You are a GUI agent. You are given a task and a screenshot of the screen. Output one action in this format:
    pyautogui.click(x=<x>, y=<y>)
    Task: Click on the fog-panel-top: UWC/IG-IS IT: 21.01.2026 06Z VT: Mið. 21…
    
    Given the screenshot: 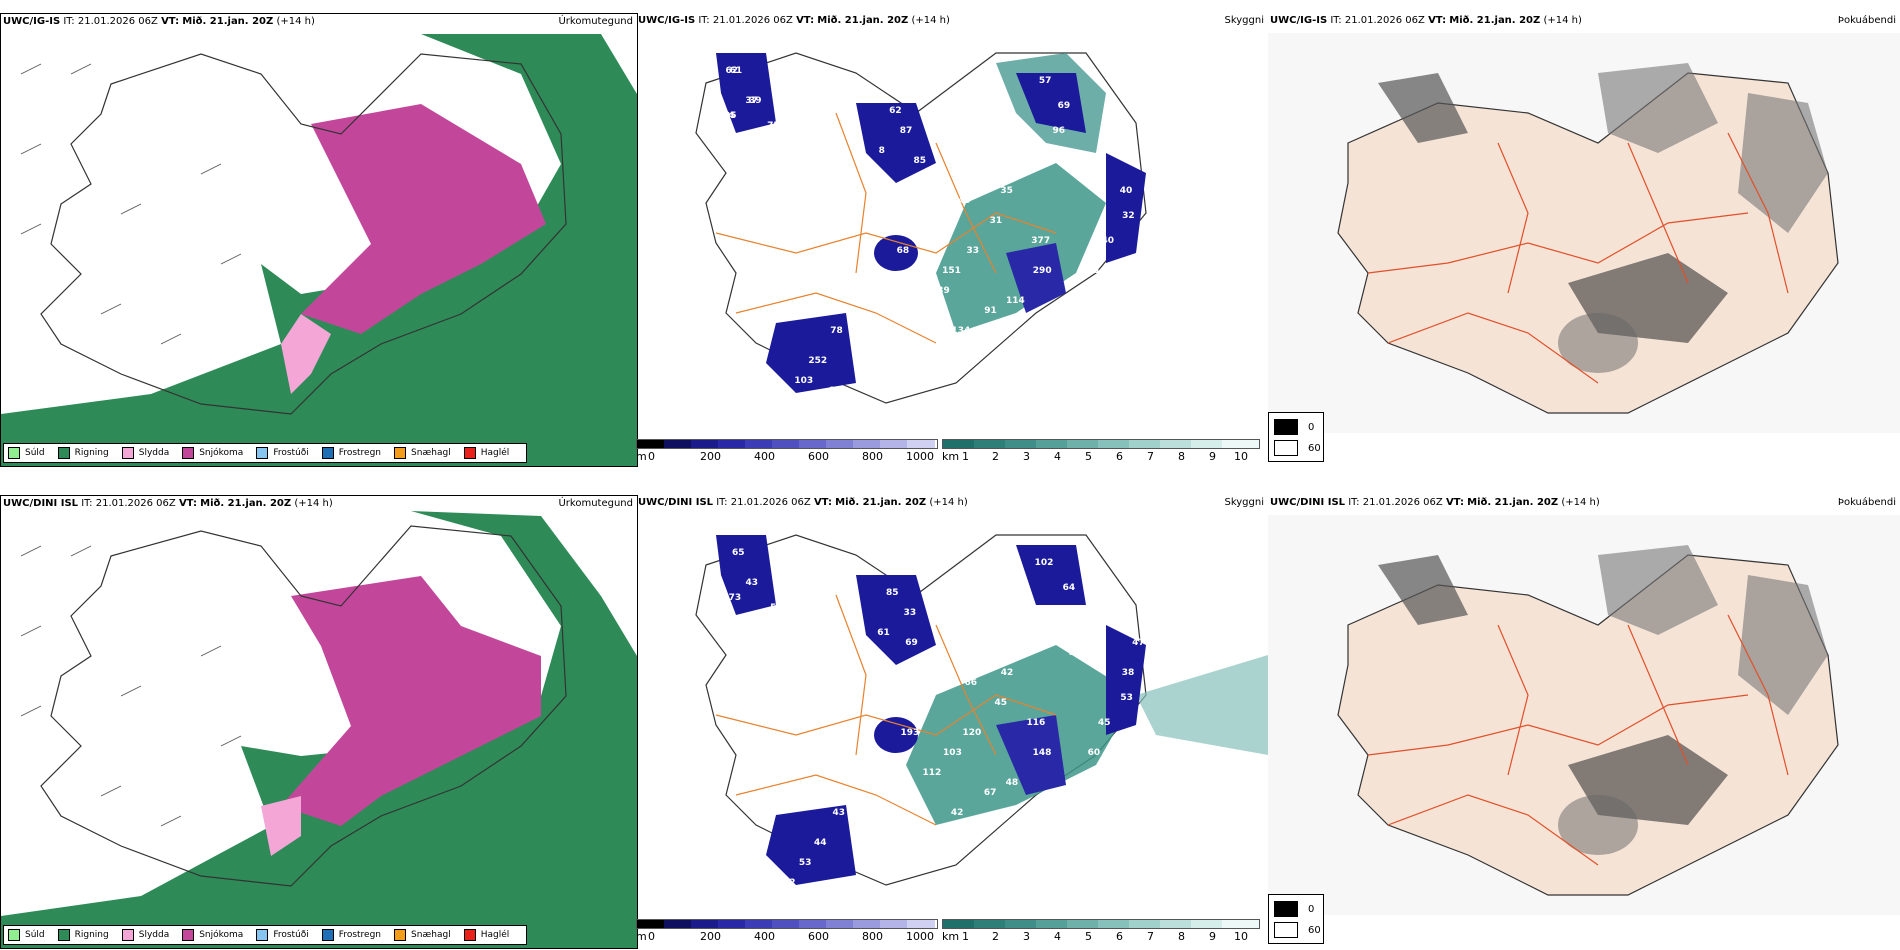 What is the action you would take?
    pyautogui.click(x=1584, y=223)
    